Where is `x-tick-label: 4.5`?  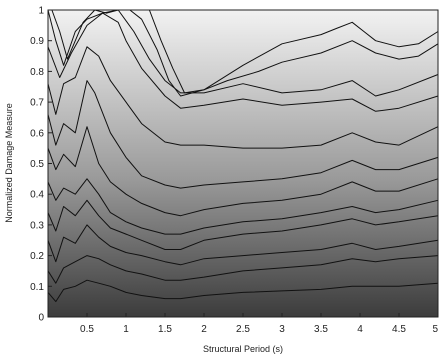
x-tick-label: 4.5 is located at coordinates (399, 329).